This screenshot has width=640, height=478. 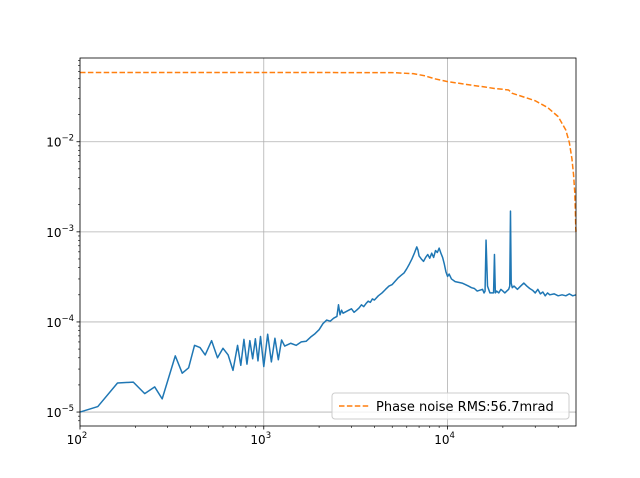 What do you see at coordinates (77, 439) in the screenshot?
I see `x-tick-label: 10²` at bounding box center [77, 439].